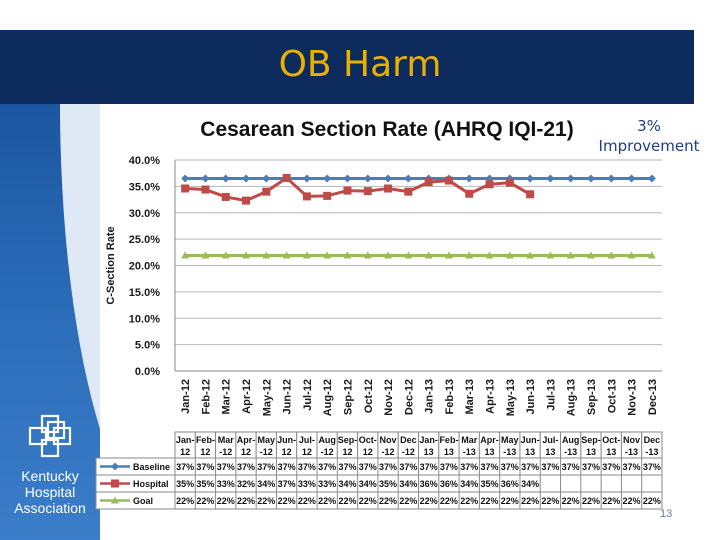  I want to click on improvement-label: Improvement, so click(649, 146).